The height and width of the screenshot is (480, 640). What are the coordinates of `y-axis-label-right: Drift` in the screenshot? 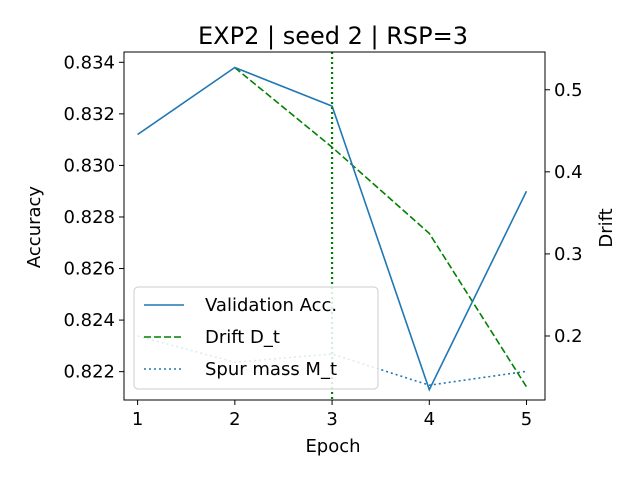 It's located at (606, 227).